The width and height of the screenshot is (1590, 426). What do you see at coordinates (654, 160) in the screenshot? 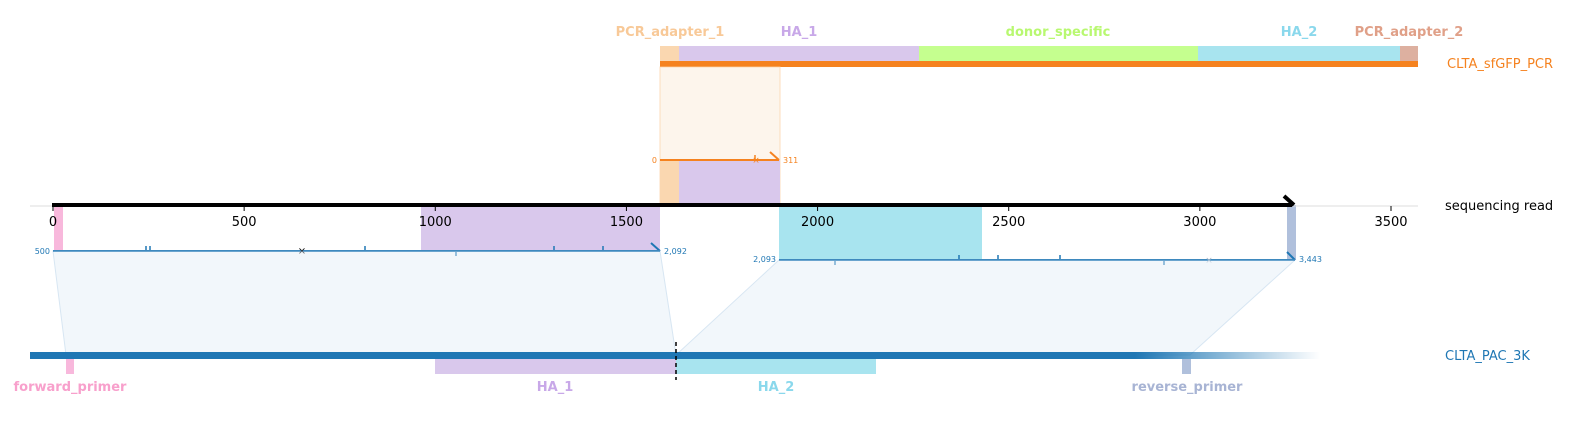
I see `pcr-alignment-start-label: 0` at bounding box center [654, 160].